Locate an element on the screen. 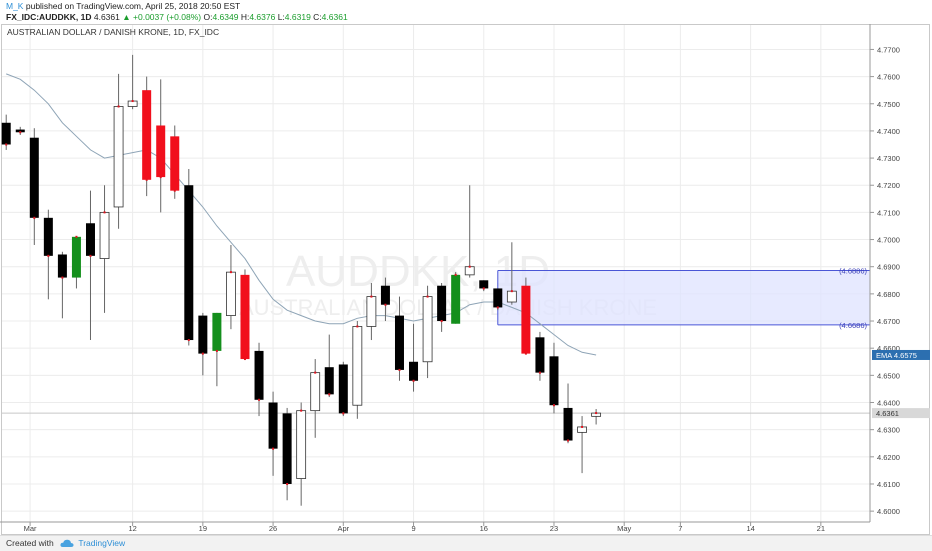 Image resolution: width=932 pixels, height=551 pixels. x-tick-label: 21 is located at coordinates (821, 528).